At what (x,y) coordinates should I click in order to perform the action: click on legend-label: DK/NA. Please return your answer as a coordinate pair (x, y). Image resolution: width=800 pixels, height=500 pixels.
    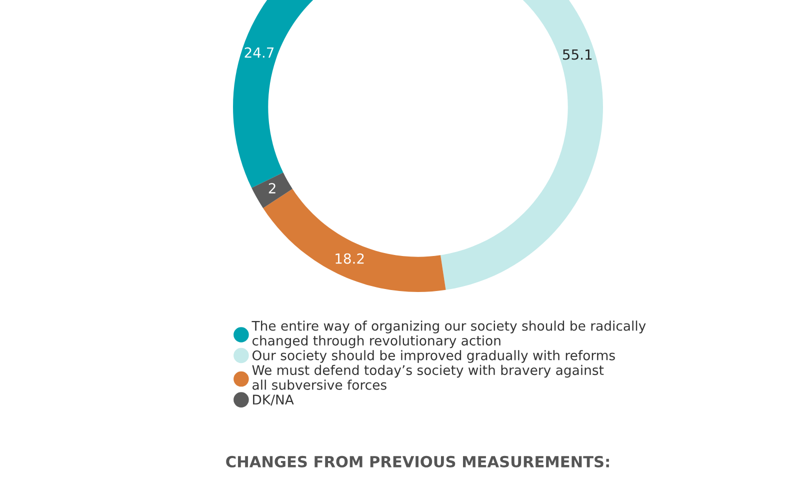
    Looking at the image, I should click on (273, 400).